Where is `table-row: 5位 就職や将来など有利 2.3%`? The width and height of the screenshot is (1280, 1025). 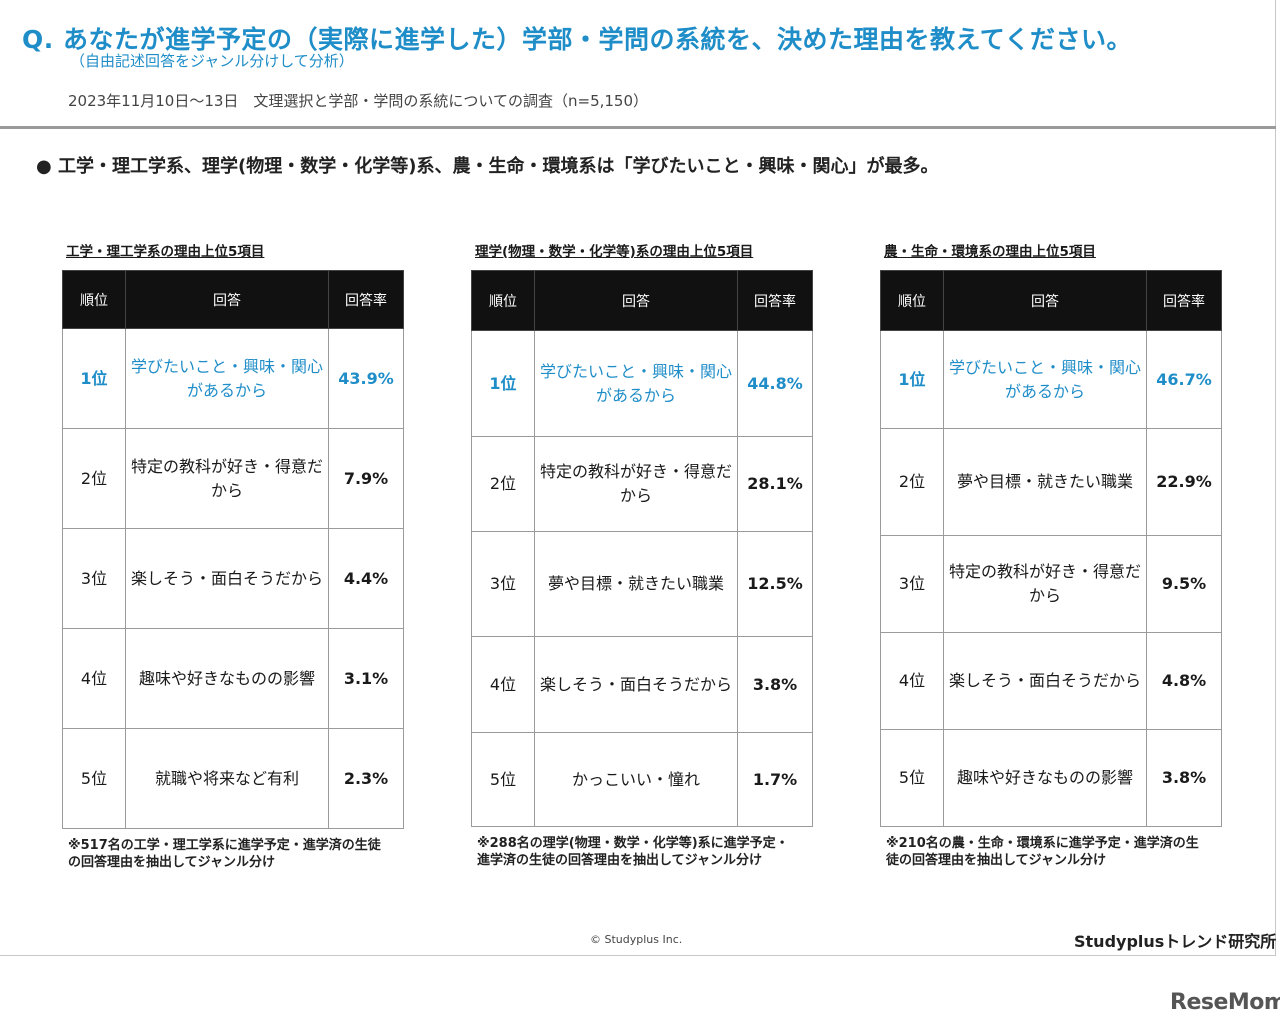
table-row: 5位 就職や将来など有利 2.3% is located at coordinates (233, 778).